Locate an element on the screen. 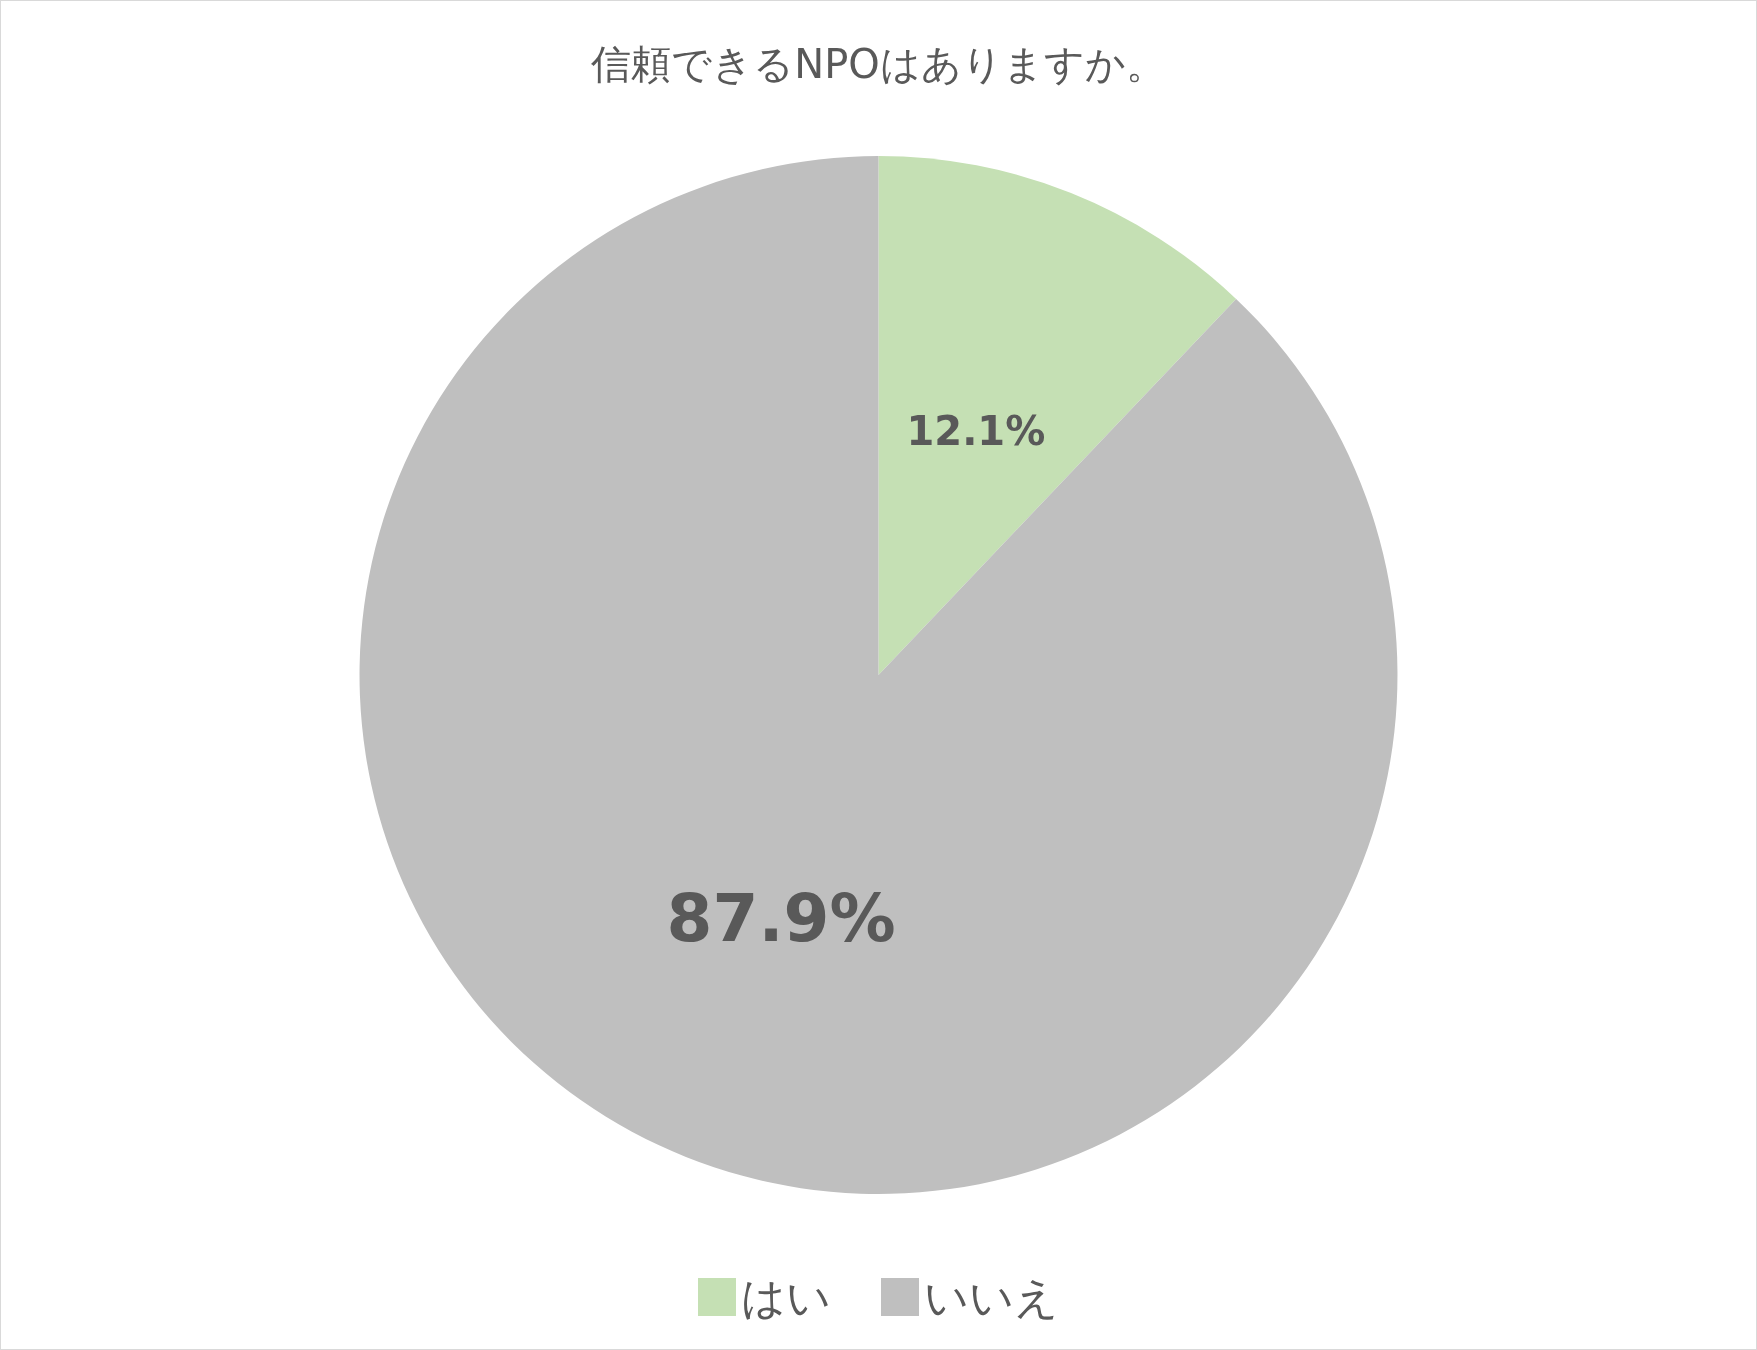 The image size is (1757, 1350). data-label: 12.1% is located at coordinates (976, 431).